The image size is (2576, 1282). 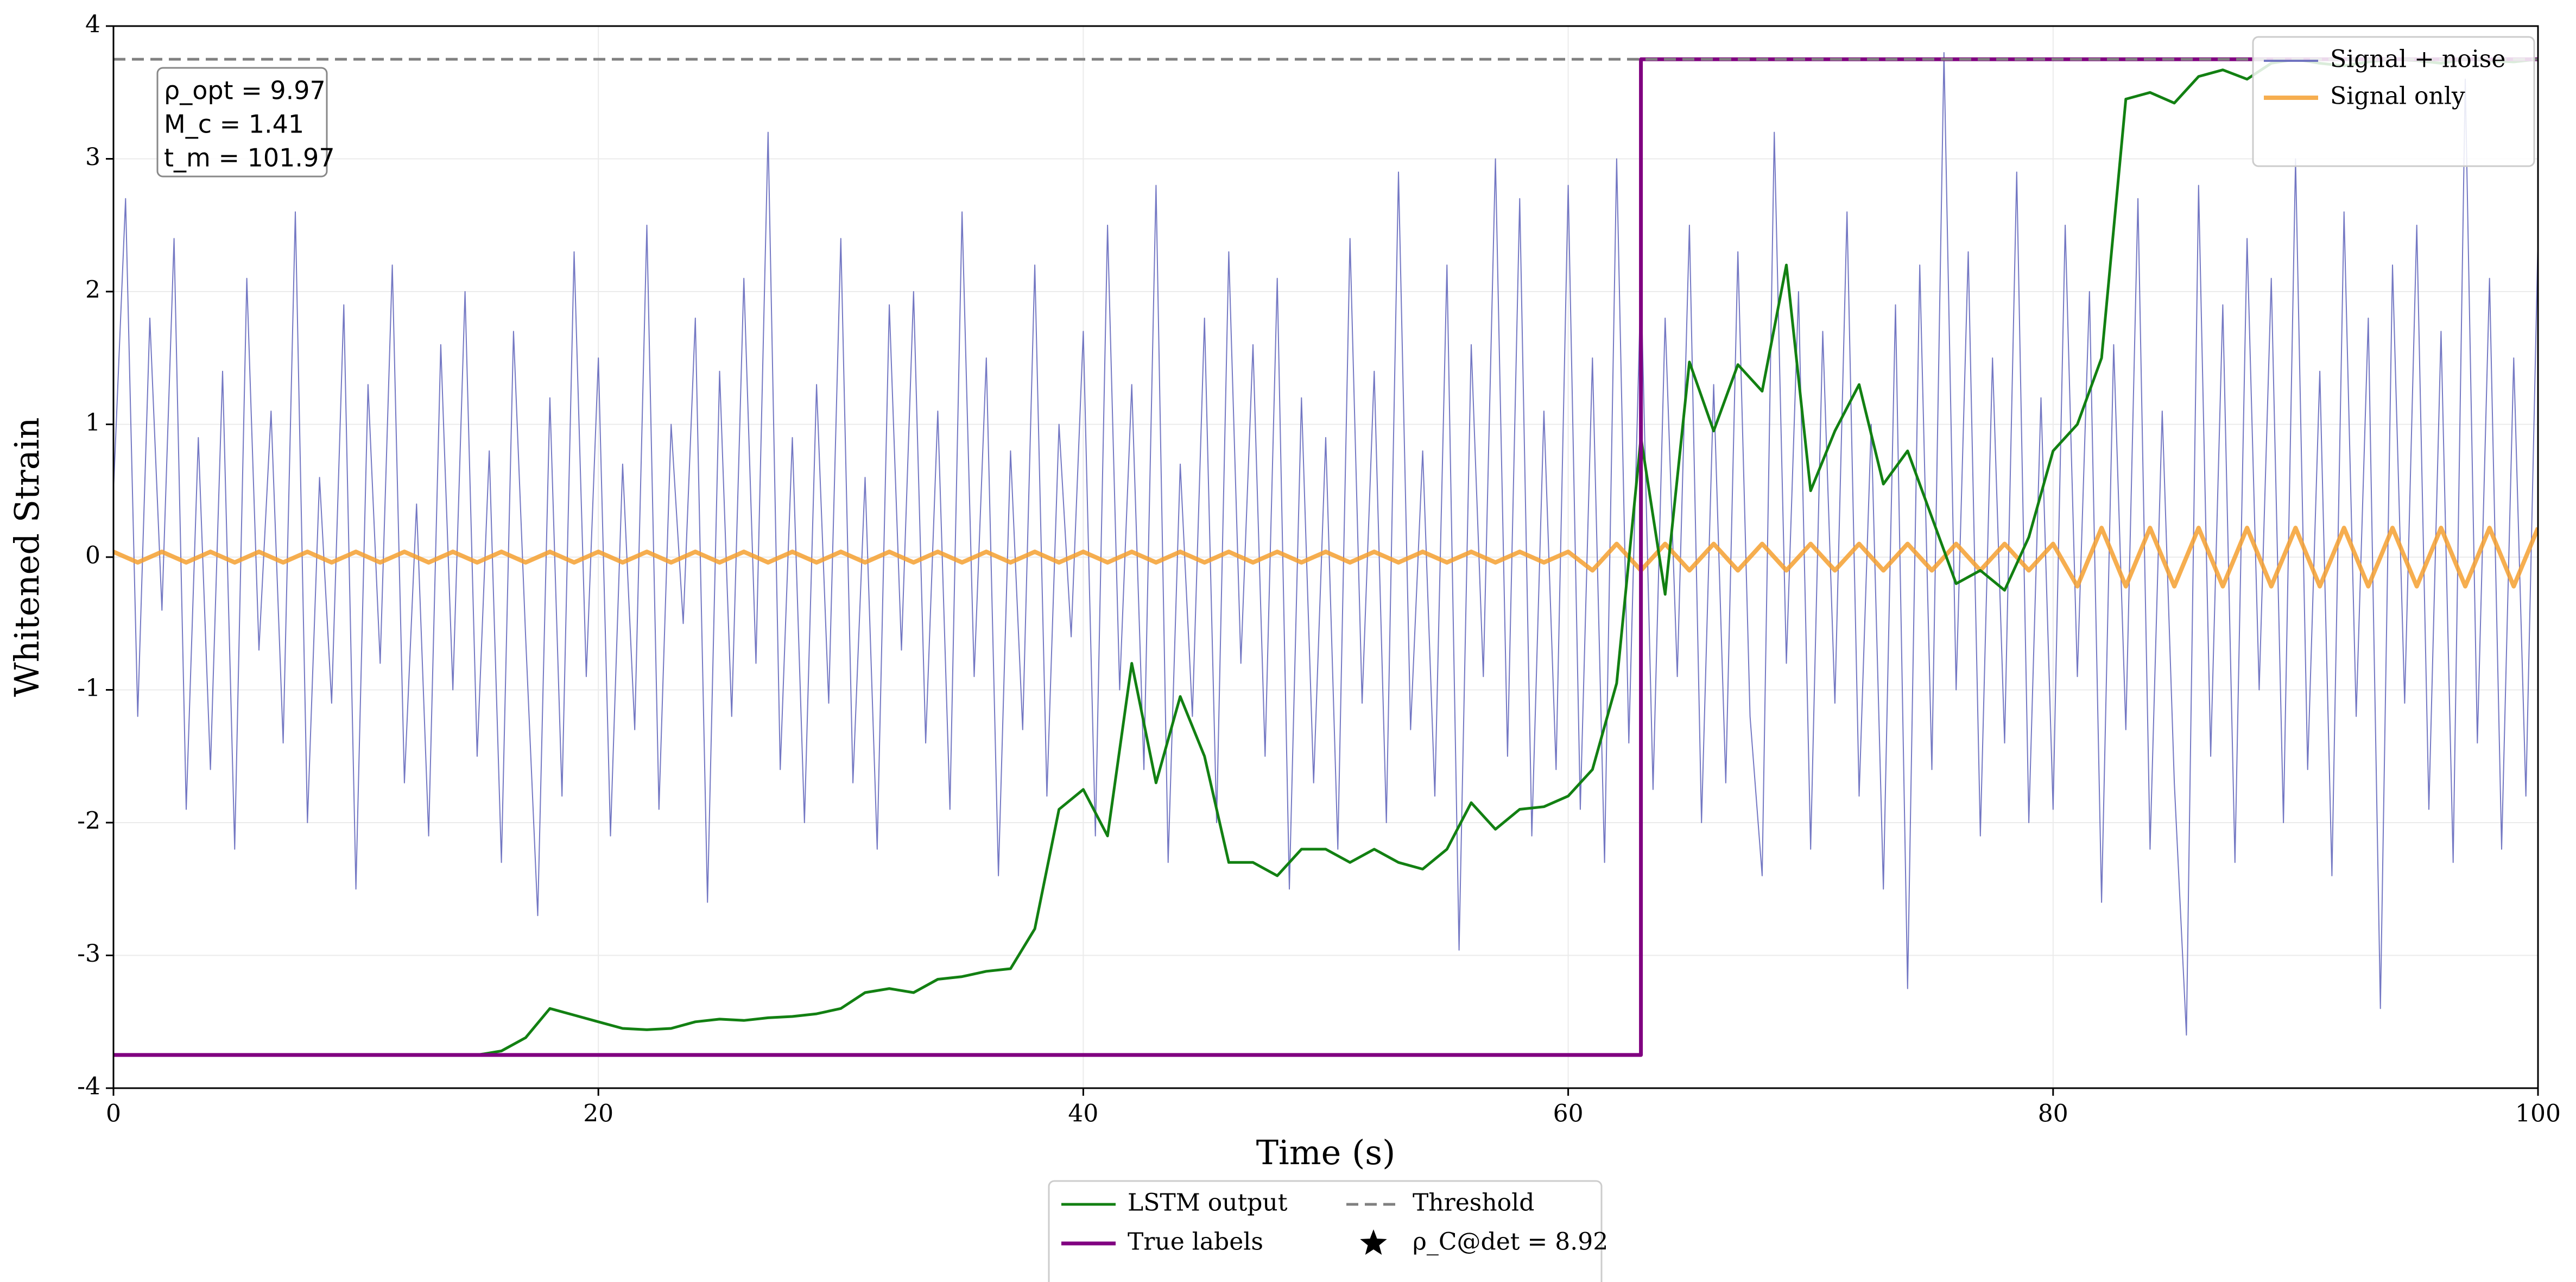 I want to click on legend-label: ρ_C@det = 8.92, so click(x=1510, y=1242).